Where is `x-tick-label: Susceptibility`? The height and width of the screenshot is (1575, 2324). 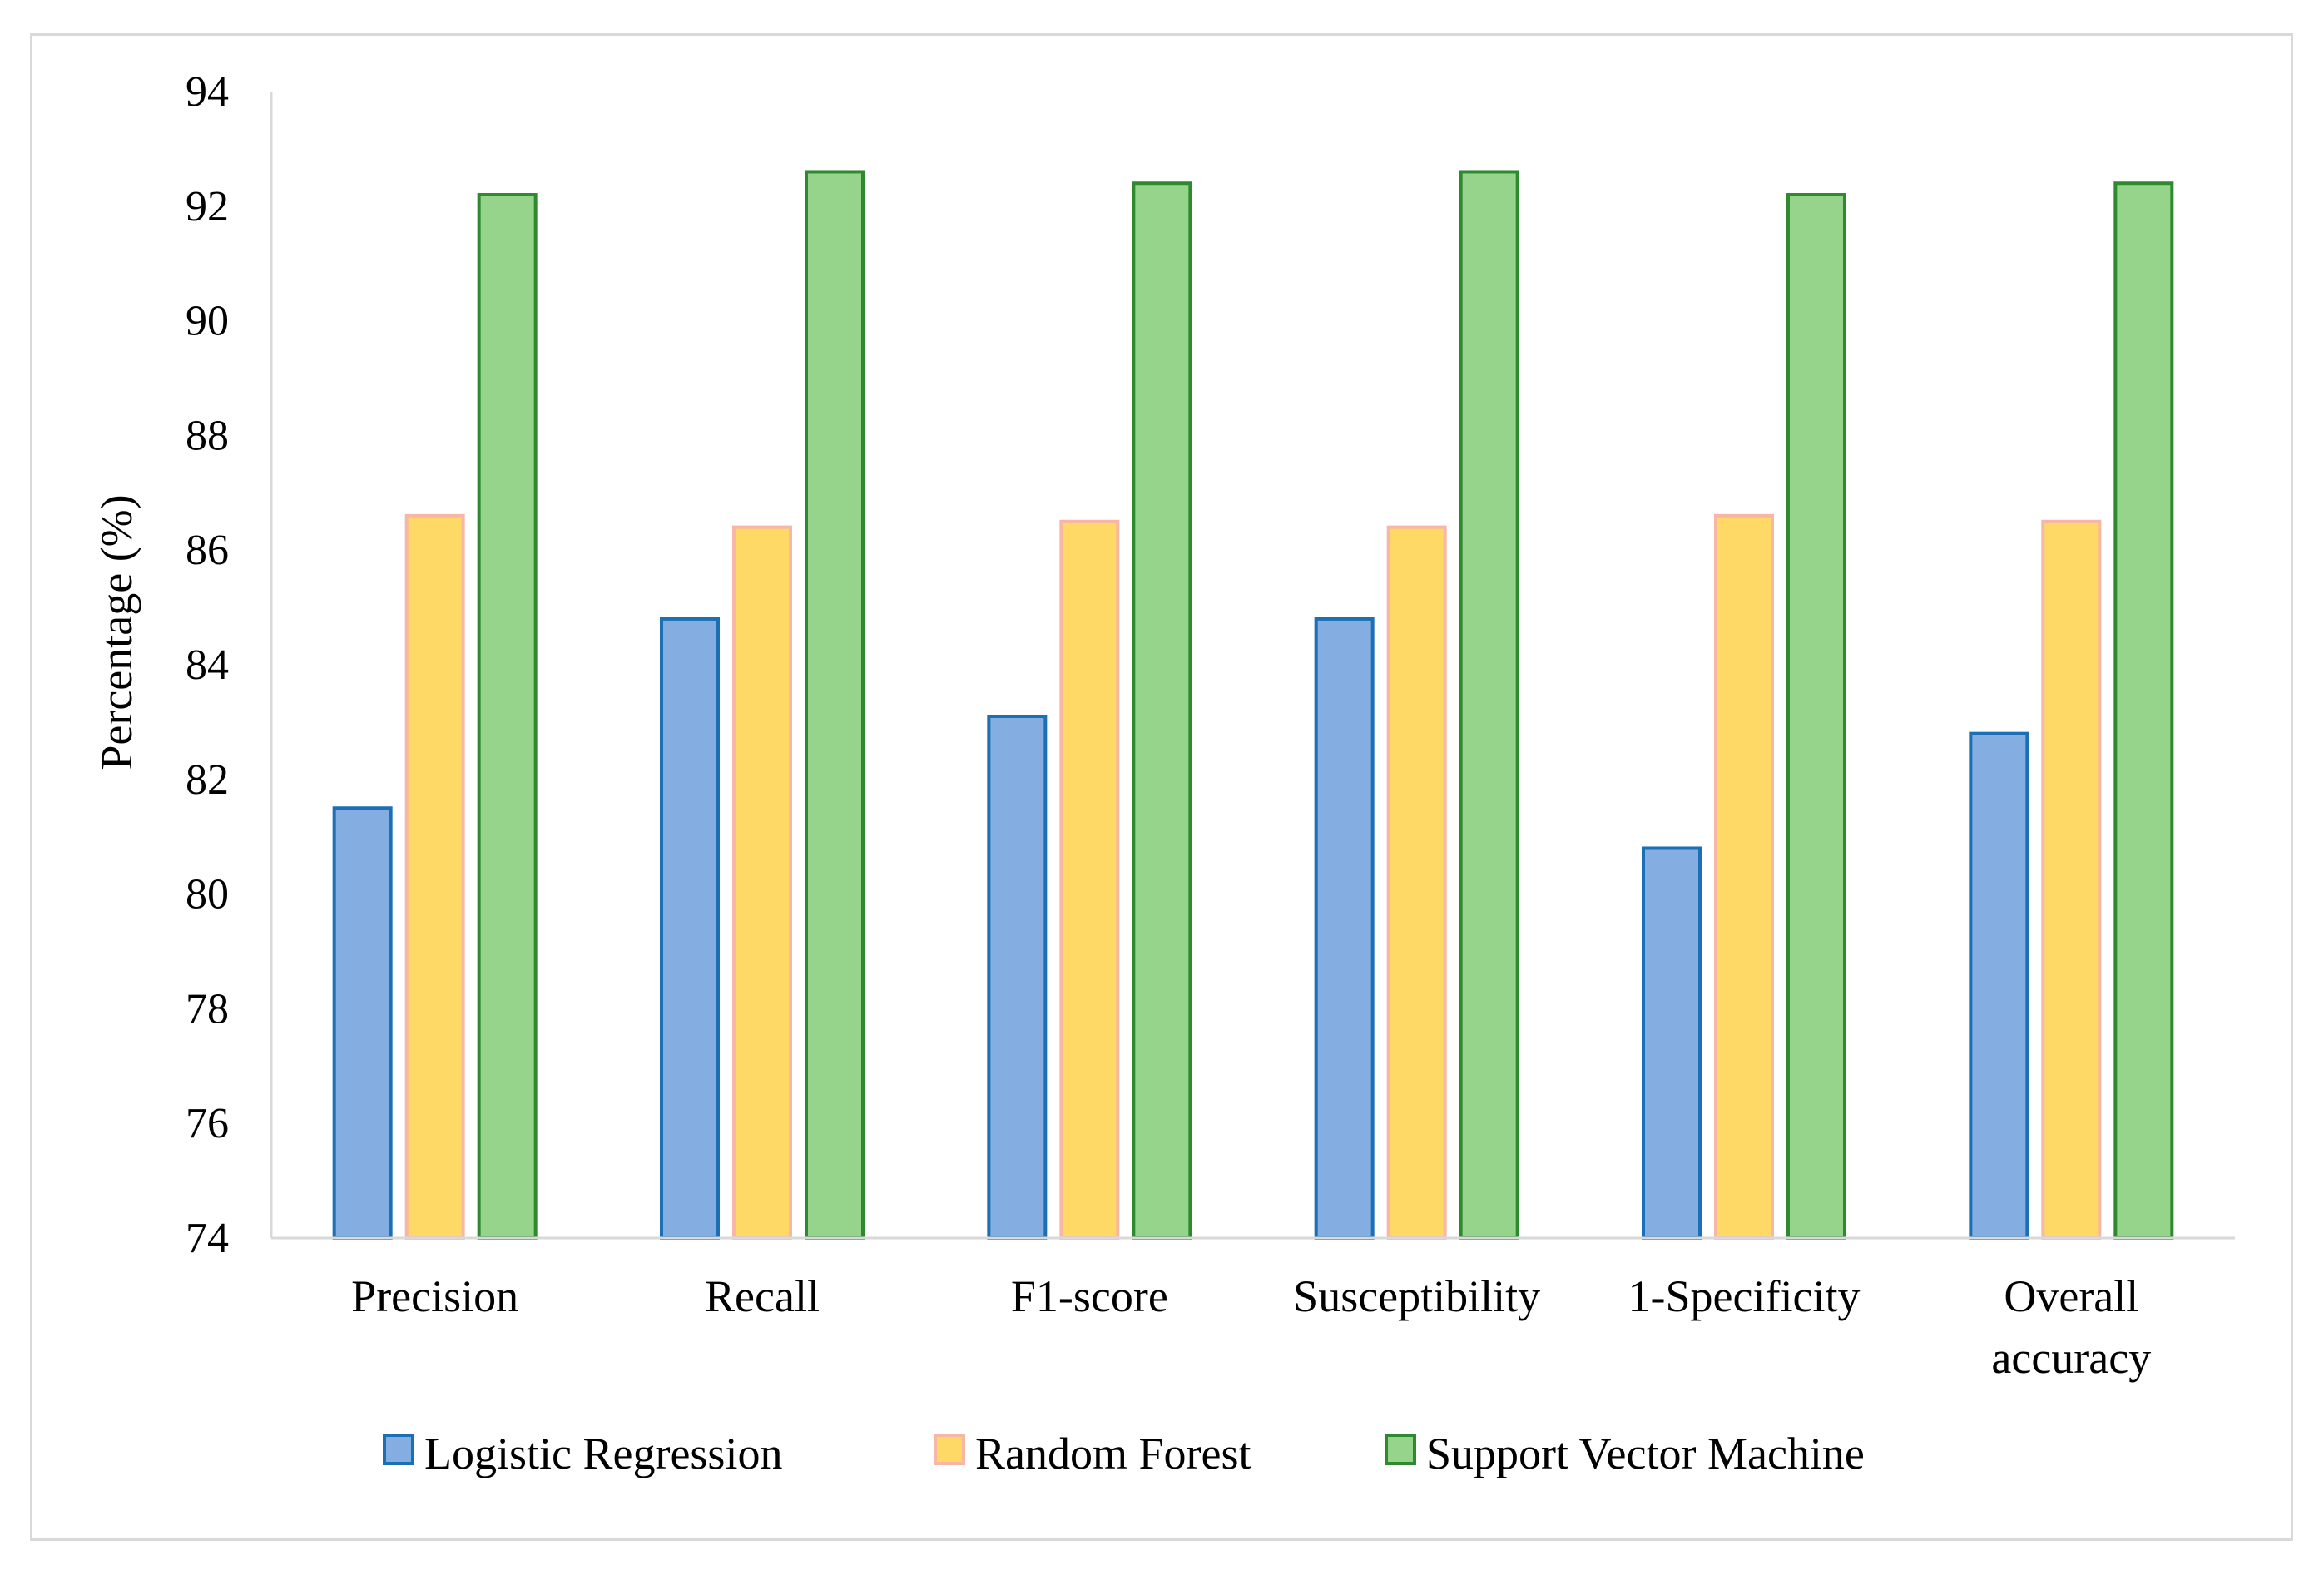 x-tick-label: Susceptibility is located at coordinates (1416, 1296).